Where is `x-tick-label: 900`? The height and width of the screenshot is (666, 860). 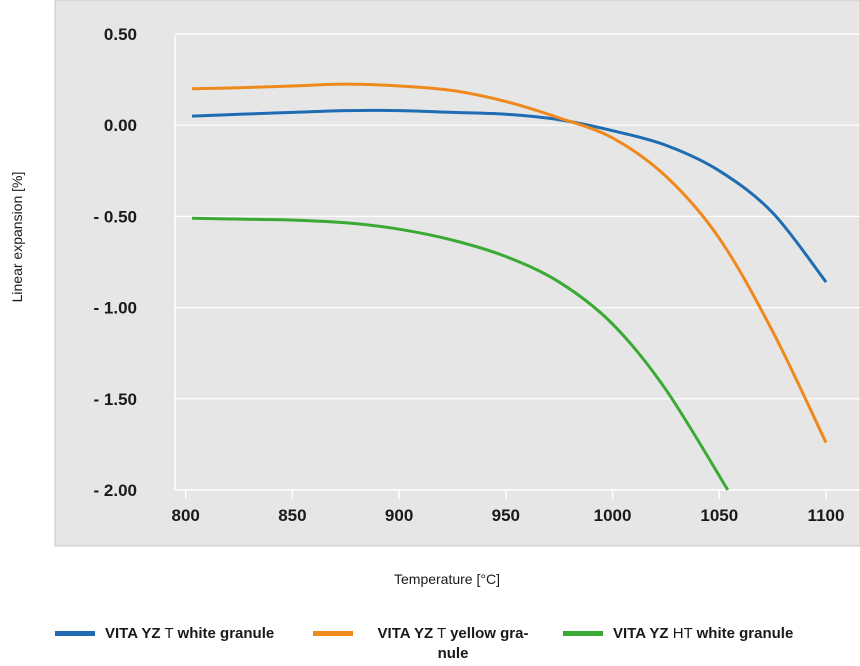 x-tick-label: 900 is located at coordinates (399, 515).